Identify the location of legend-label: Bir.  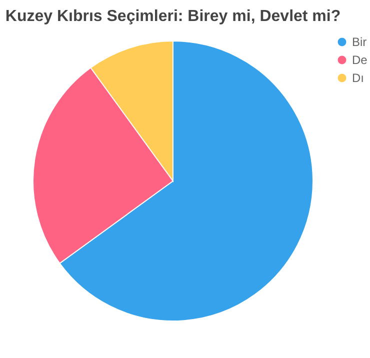
(359, 42).